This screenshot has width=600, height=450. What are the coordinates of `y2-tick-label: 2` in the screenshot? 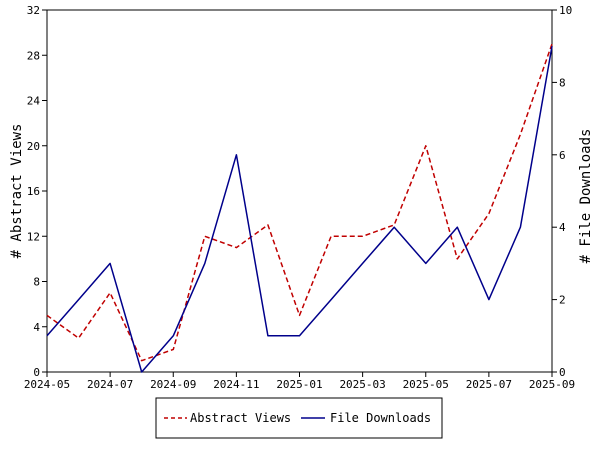 It's located at (562, 300).